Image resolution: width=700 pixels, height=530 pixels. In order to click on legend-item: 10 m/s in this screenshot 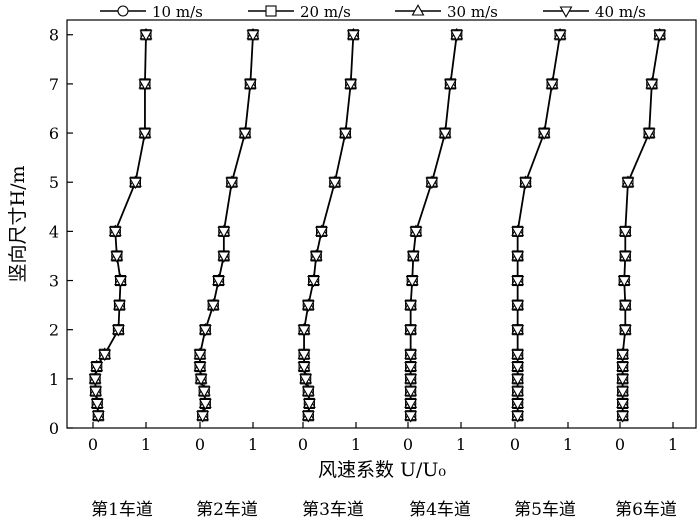, I will do `click(151, 12)`.